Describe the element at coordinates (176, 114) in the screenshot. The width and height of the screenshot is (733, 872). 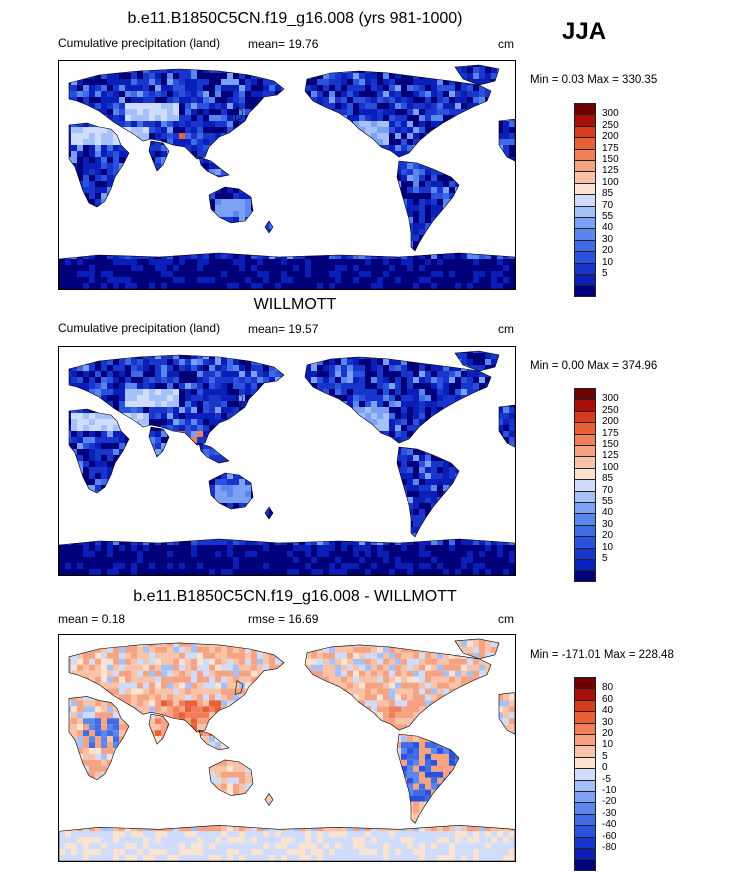
I see `coastline-eurasia` at that location.